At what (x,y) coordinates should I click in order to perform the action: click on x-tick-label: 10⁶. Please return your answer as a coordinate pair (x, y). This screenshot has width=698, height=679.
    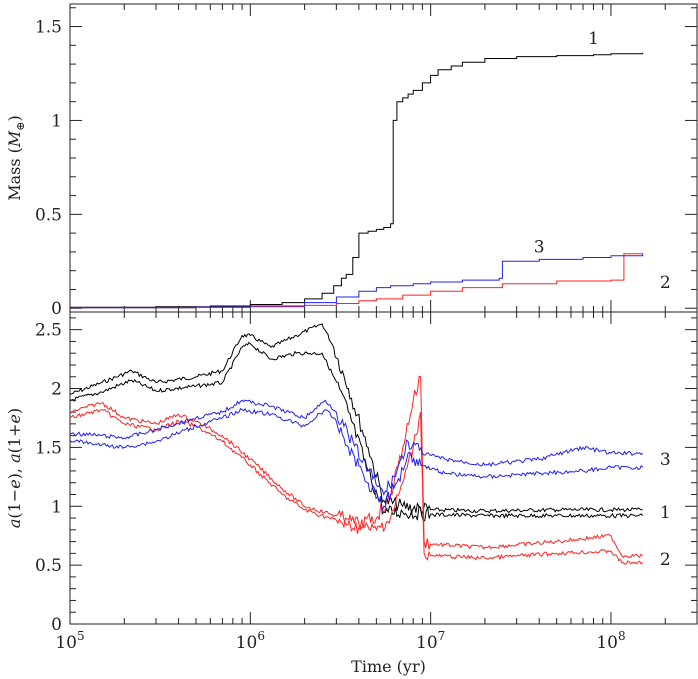
    Looking at the image, I should click on (250, 641).